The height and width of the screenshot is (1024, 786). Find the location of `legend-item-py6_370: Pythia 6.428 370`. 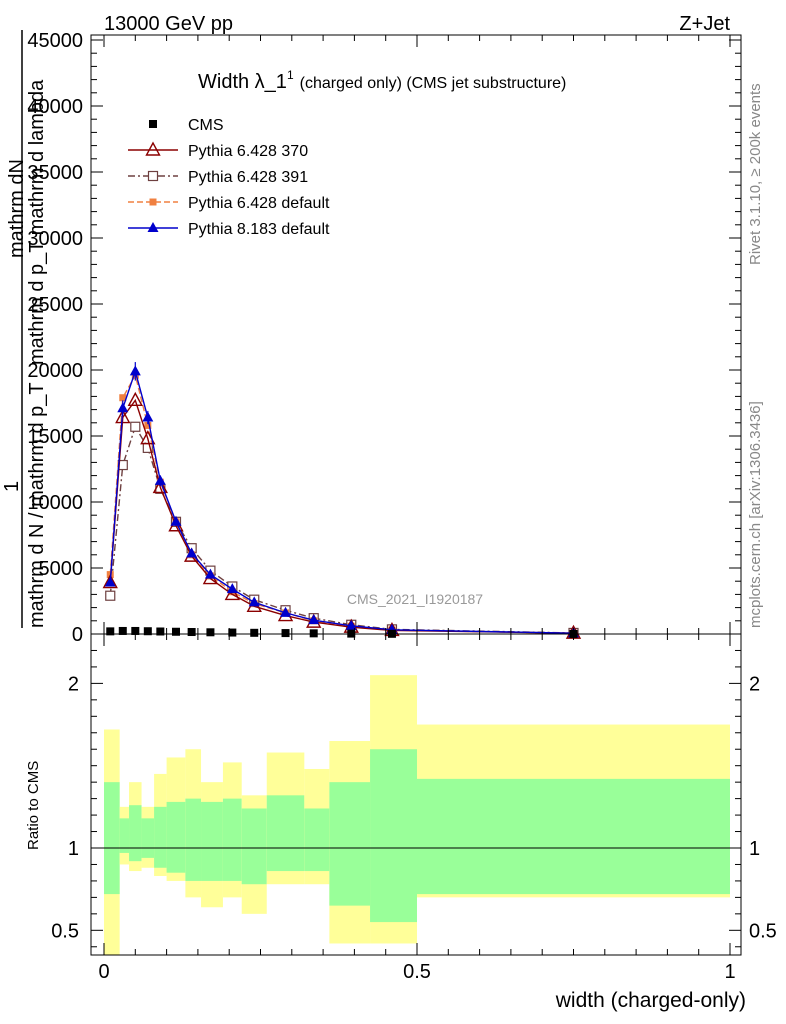

legend-item-py6_370: Pythia 6.428 370 is located at coordinates (218, 150).